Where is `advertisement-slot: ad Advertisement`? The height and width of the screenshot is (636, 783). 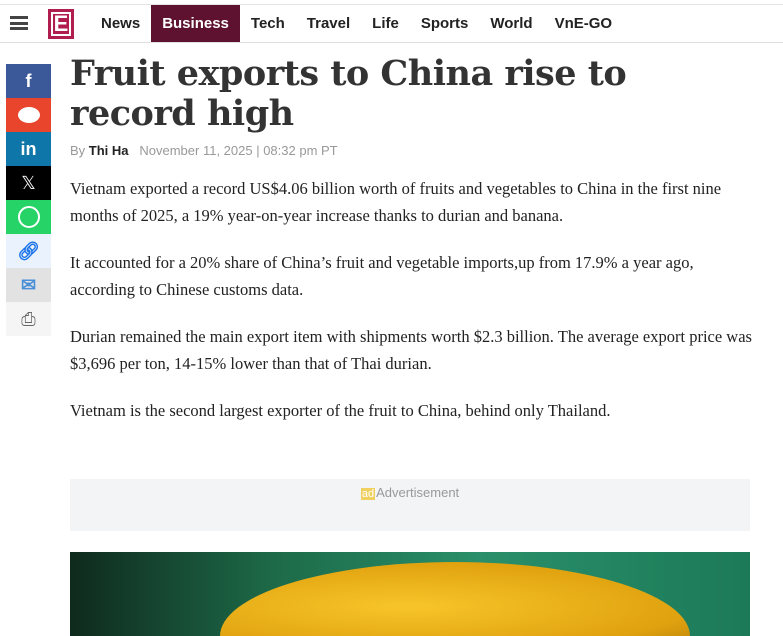
advertisement-slot: ad Advertisement is located at coordinates (410, 505).